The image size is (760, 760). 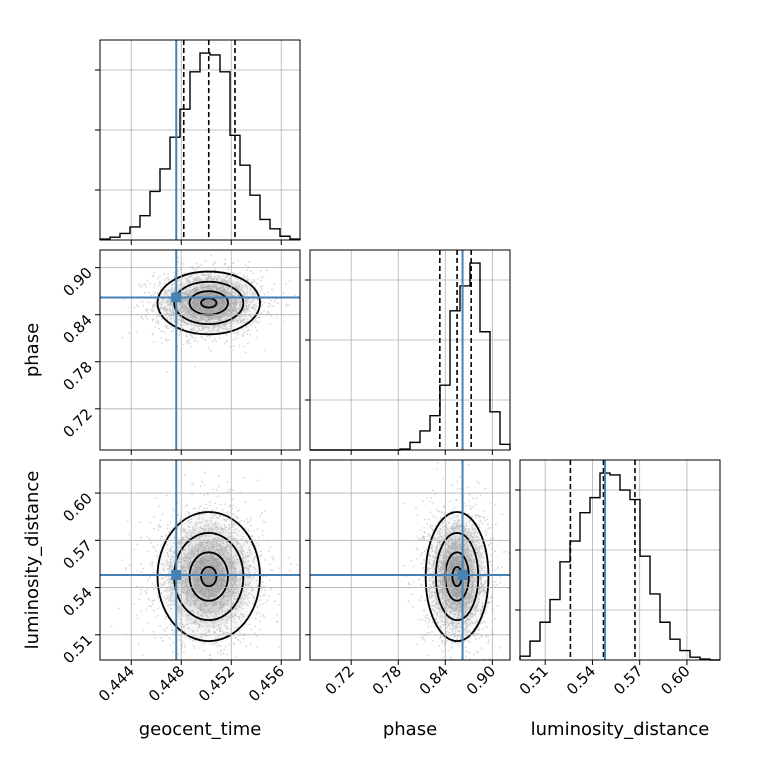 What do you see at coordinates (387, 680) in the screenshot?
I see `tick-label-x-phase-1: 0.78` at bounding box center [387, 680].